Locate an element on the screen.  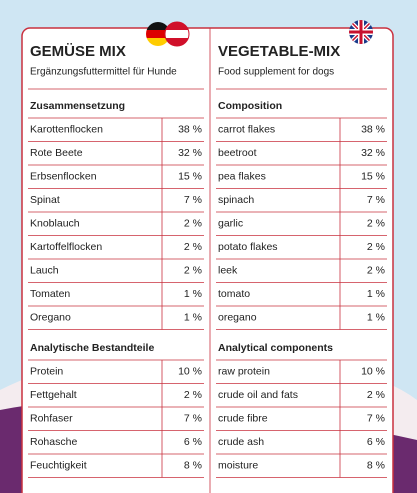
ingredient: Karottenflocken is located at coordinates (66, 130).